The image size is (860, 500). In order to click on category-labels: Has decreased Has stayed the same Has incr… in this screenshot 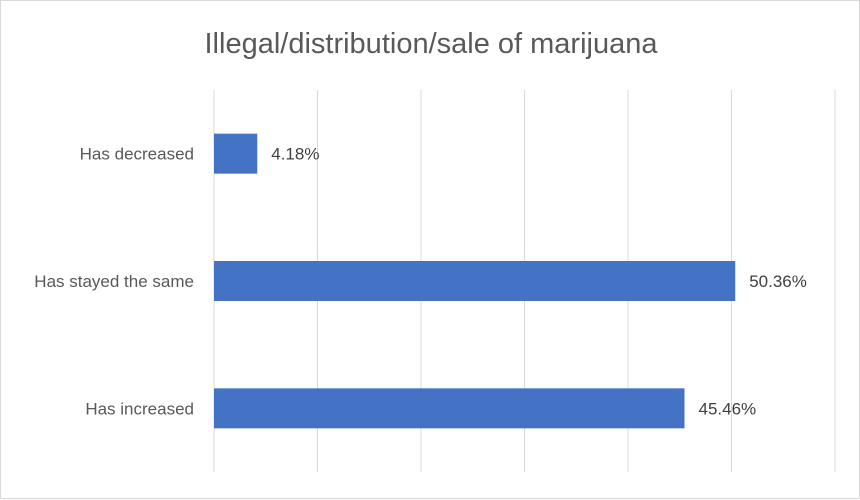, I will do `click(114, 282)`.